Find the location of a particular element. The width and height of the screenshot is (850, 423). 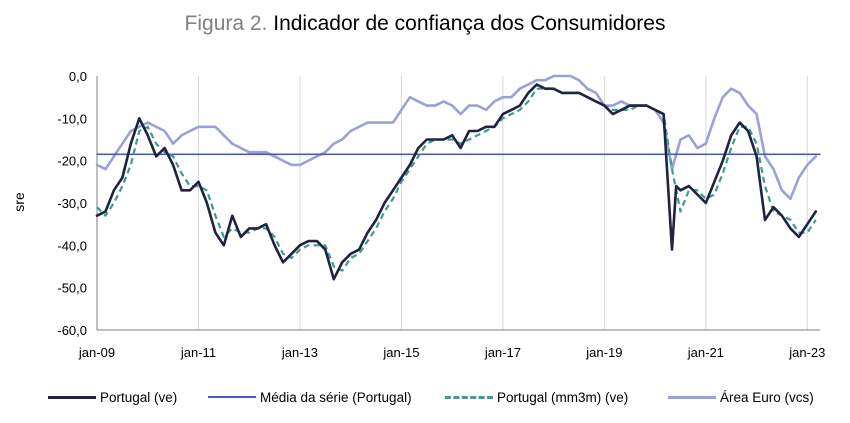

y-tick-label: -40,0 is located at coordinates (72, 245).